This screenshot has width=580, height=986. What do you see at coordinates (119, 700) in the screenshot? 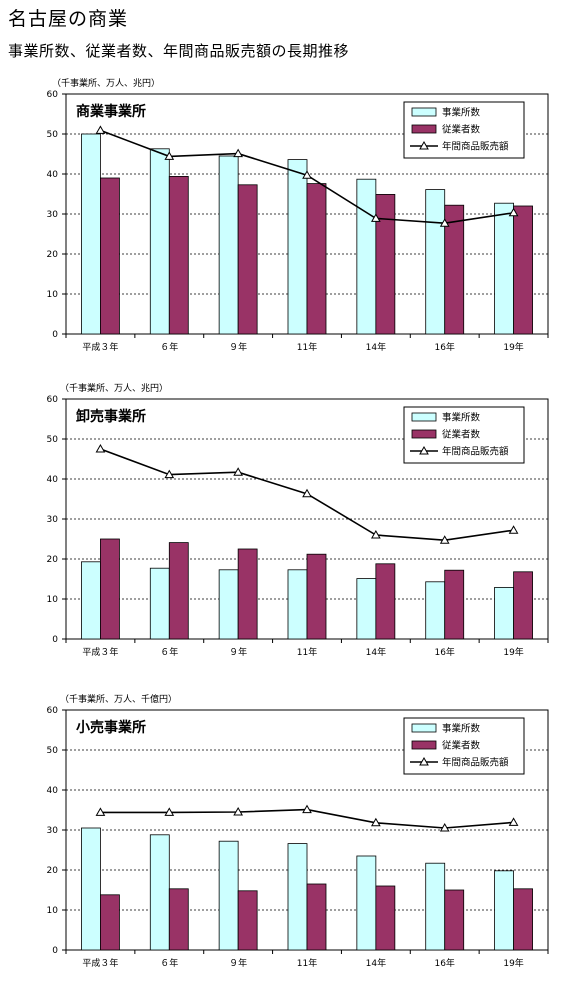
I see `unit-label: （千事業所、万人、千億円）` at bounding box center [119, 700].